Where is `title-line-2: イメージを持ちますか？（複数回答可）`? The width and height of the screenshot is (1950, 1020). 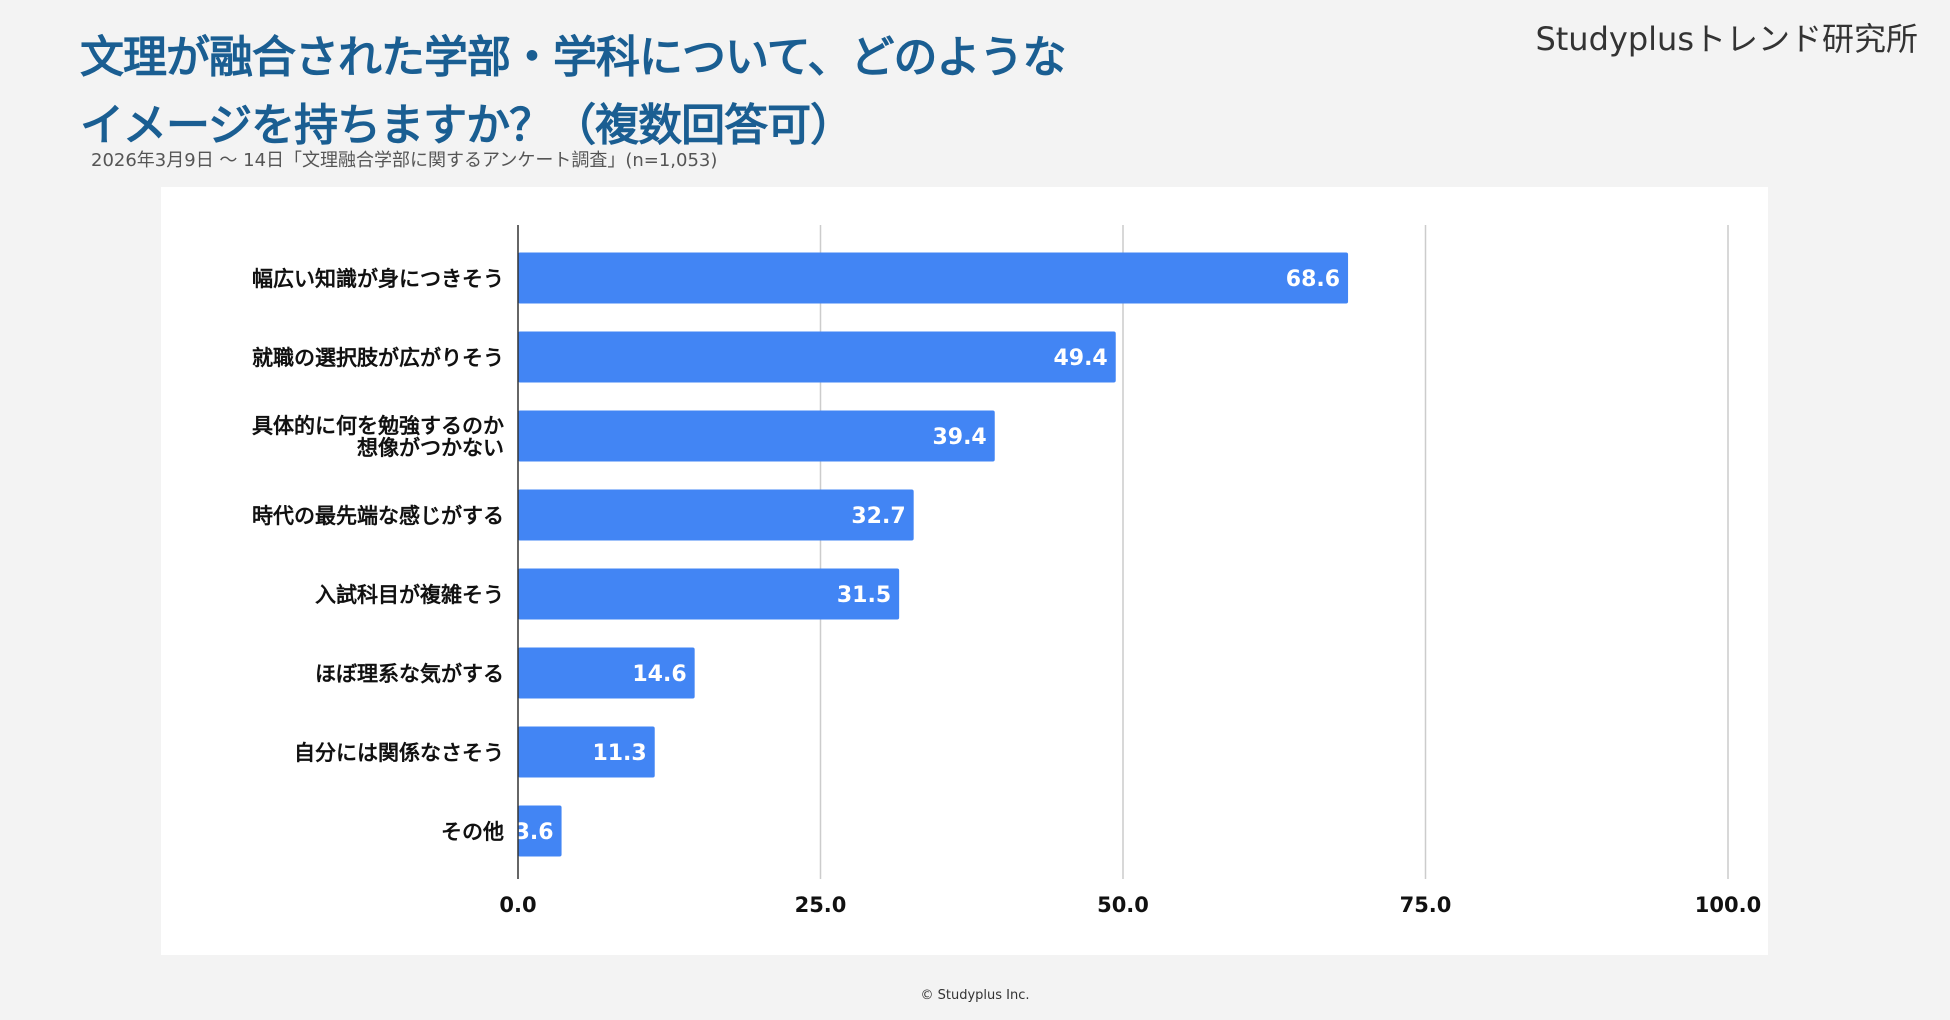 title-line-2: イメージを持ちますか？（複数回答可） is located at coordinates (467, 125).